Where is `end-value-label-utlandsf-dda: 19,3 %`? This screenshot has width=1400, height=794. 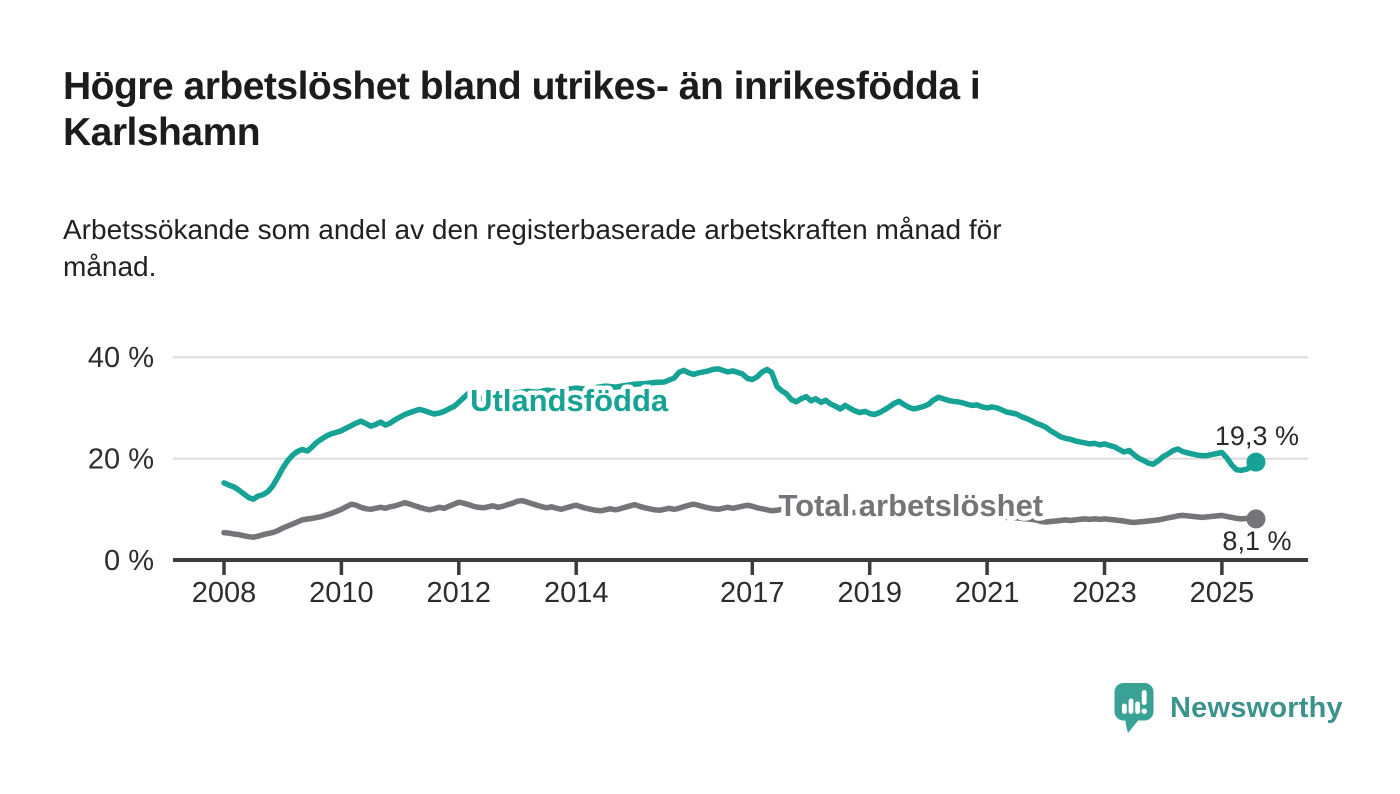
end-value-label-utlandsf-dda: 19,3 % is located at coordinates (1257, 436).